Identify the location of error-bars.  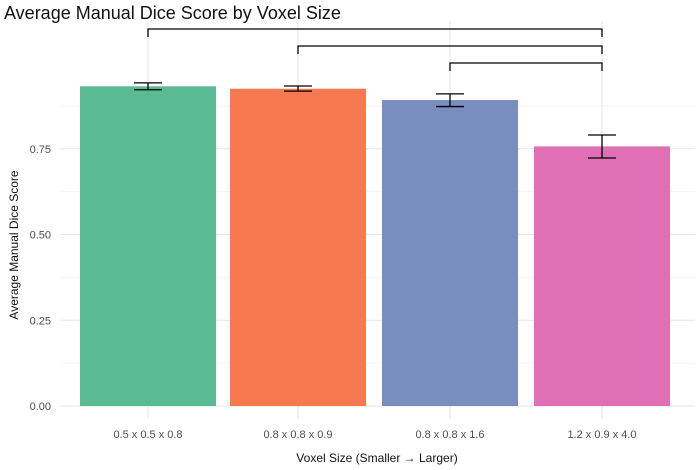
(375, 120).